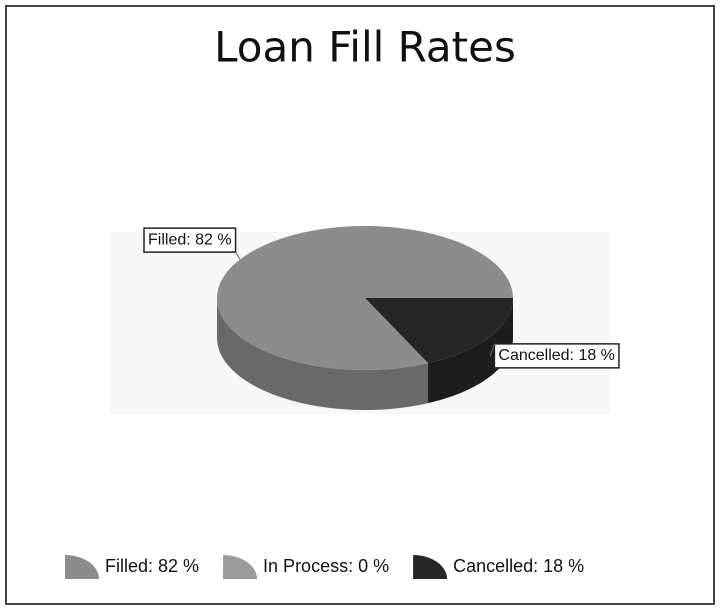 Image resolution: width=720 pixels, height=610 pixels. I want to click on data-label: Cancelled: 18 %, so click(556, 355).